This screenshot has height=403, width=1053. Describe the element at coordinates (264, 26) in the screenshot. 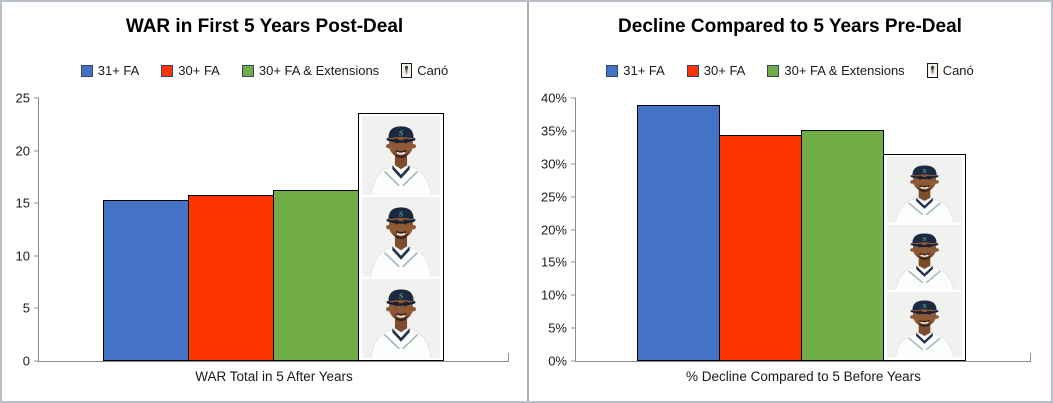

I see `chart-title: WAR in First 5 Years Post-Deal` at that location.